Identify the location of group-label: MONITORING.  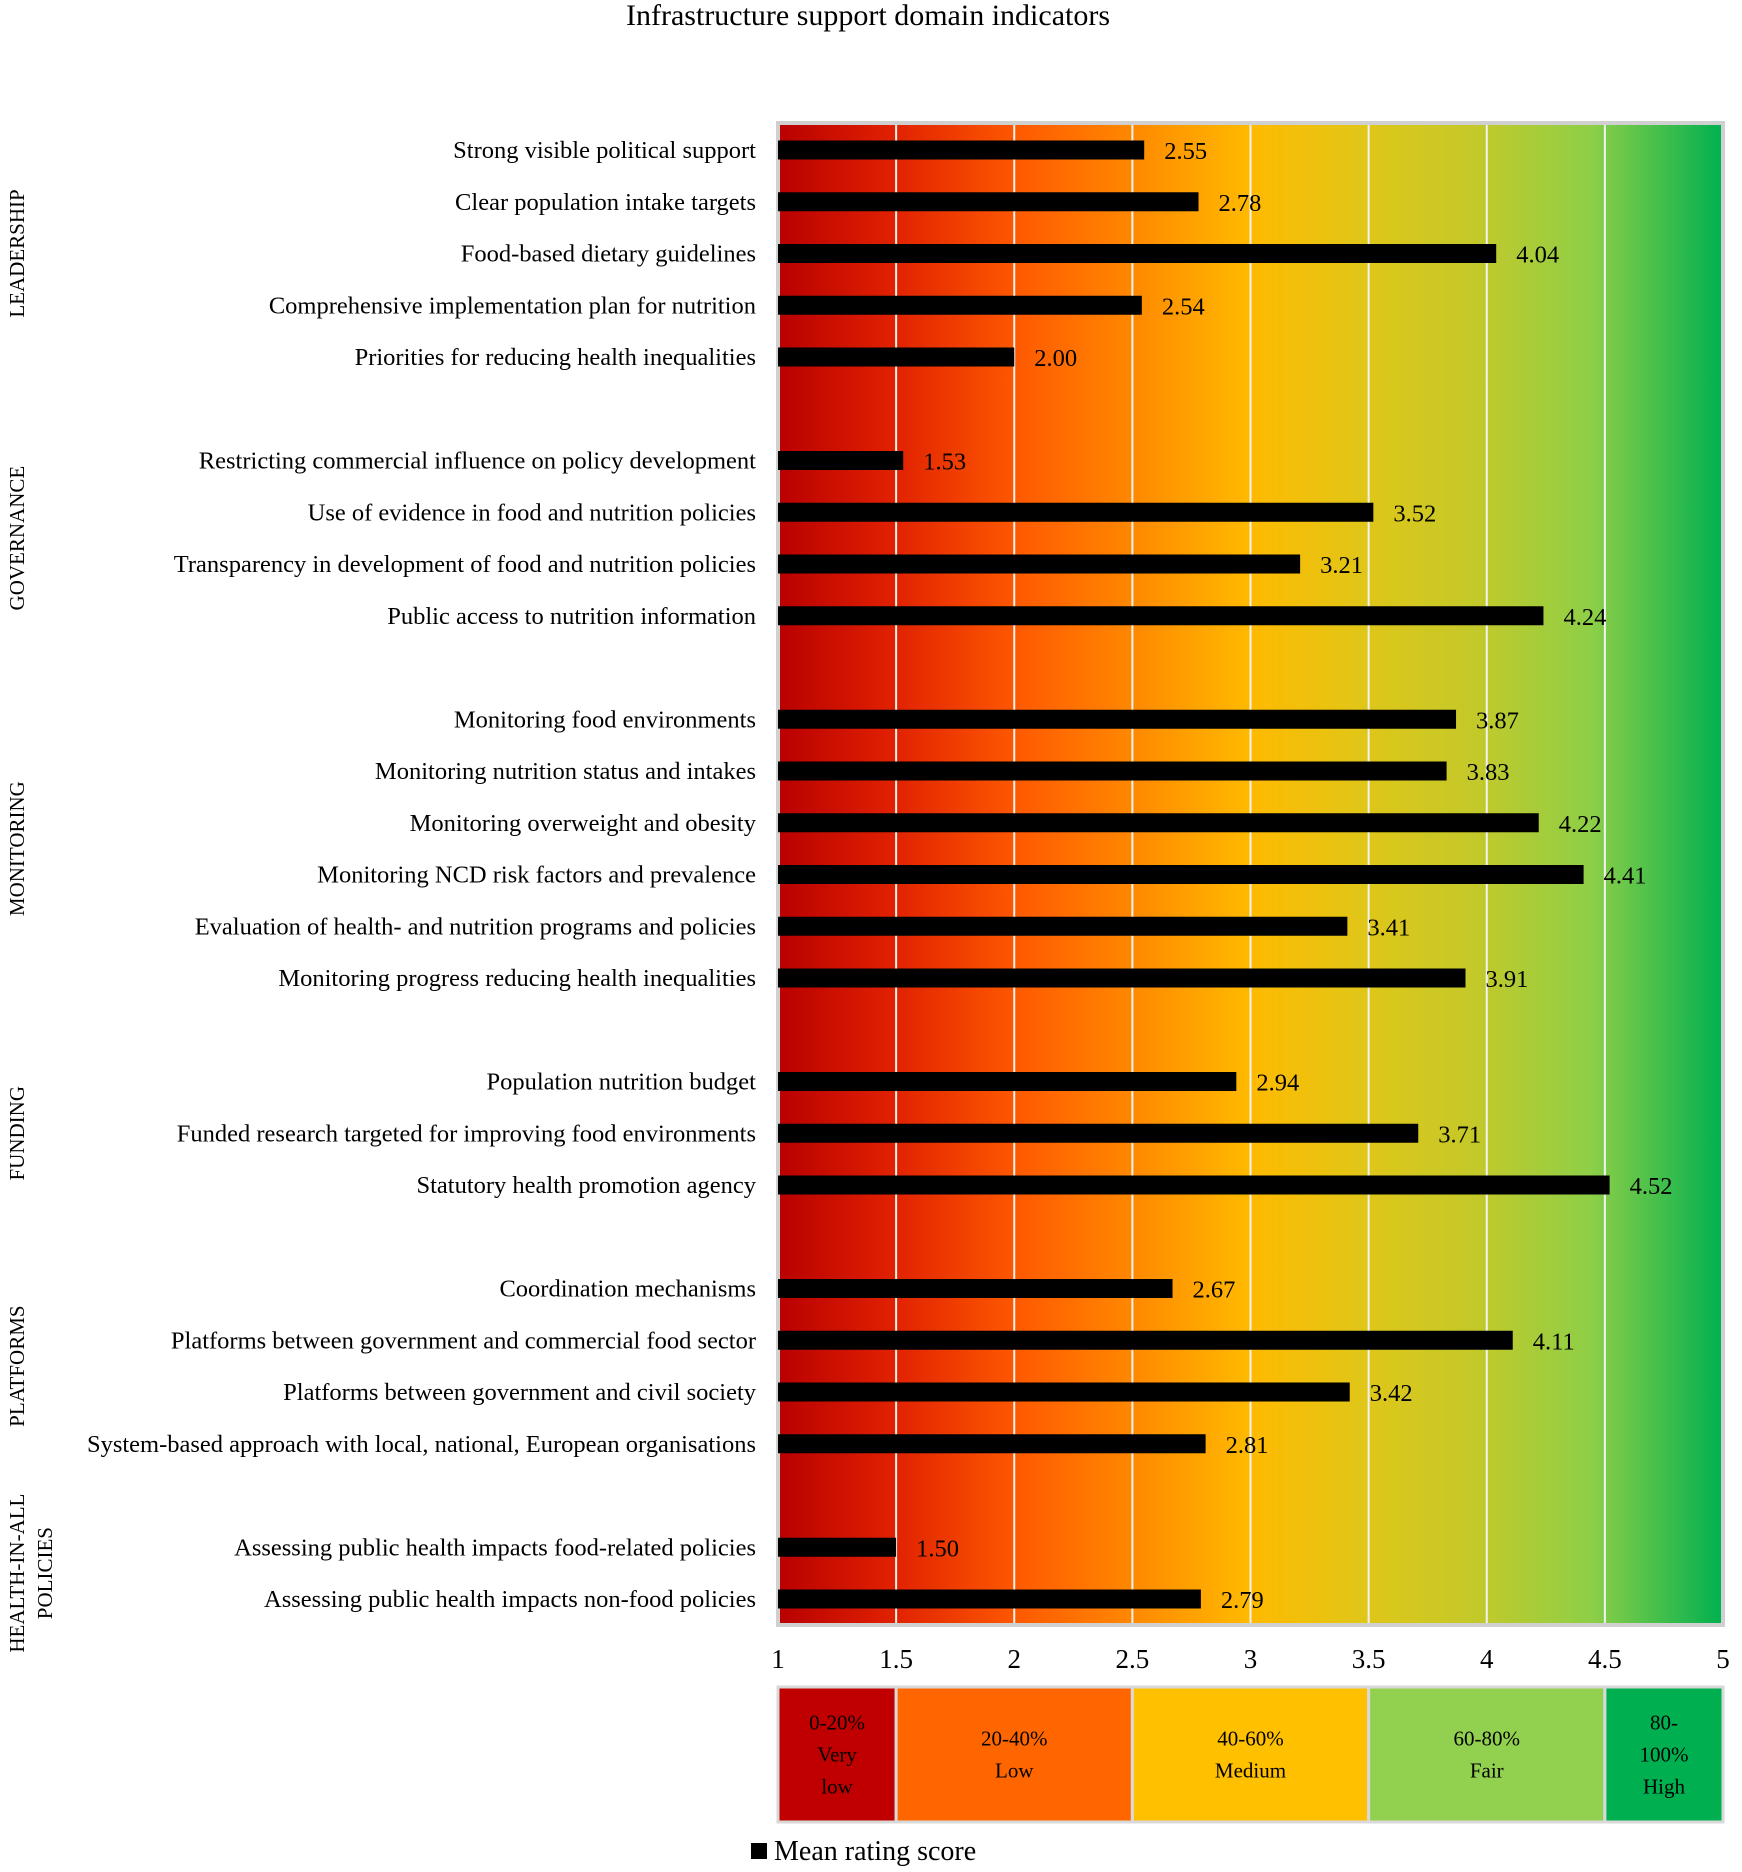
(17, 848).